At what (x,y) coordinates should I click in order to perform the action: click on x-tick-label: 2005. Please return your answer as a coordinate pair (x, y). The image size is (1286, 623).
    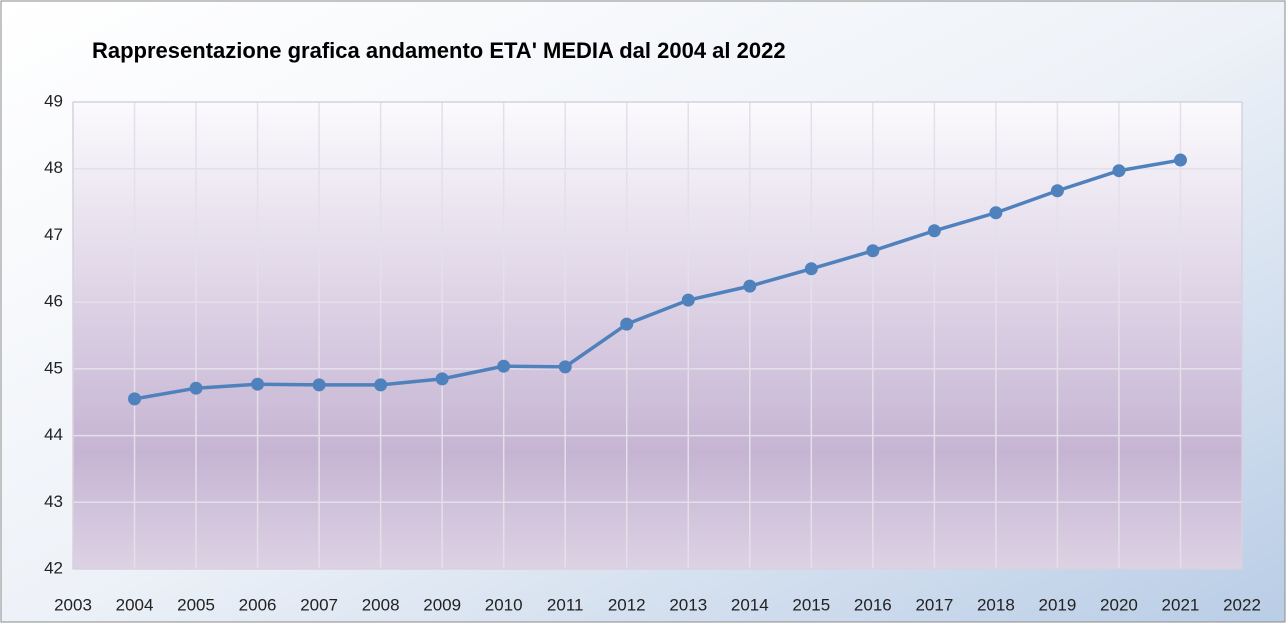
    Looking at the image, I should click on (196, 604).